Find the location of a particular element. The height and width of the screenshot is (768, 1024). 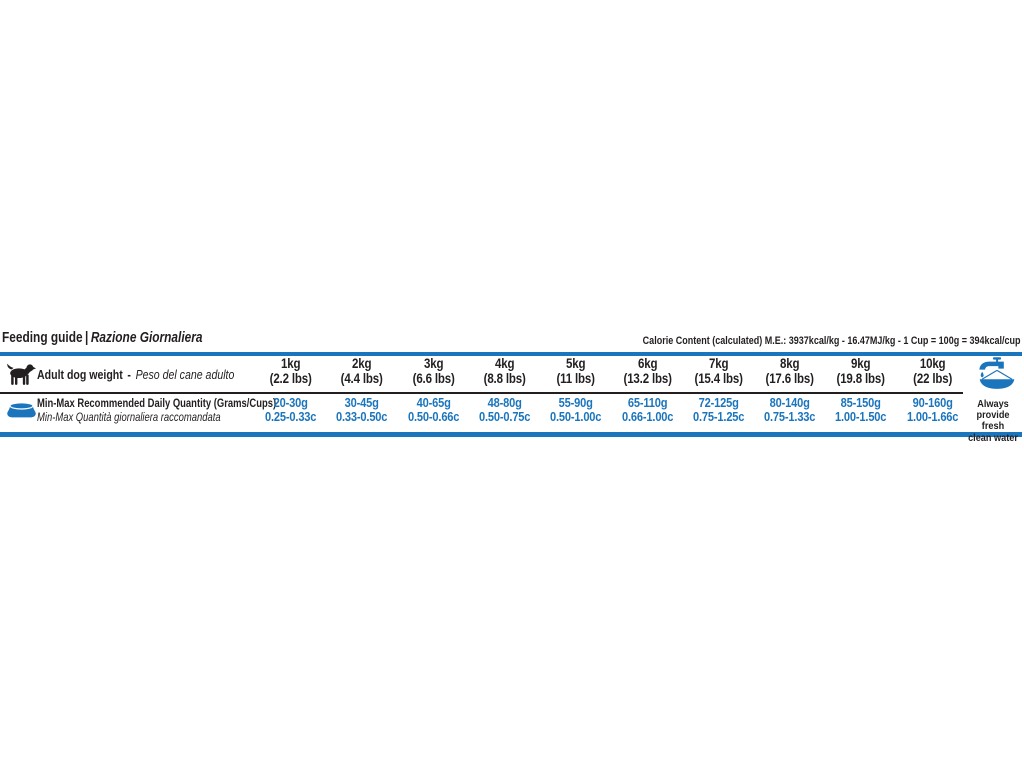

weight-cell: 5kg (11 lbs) is located at coordinates (575, 371).